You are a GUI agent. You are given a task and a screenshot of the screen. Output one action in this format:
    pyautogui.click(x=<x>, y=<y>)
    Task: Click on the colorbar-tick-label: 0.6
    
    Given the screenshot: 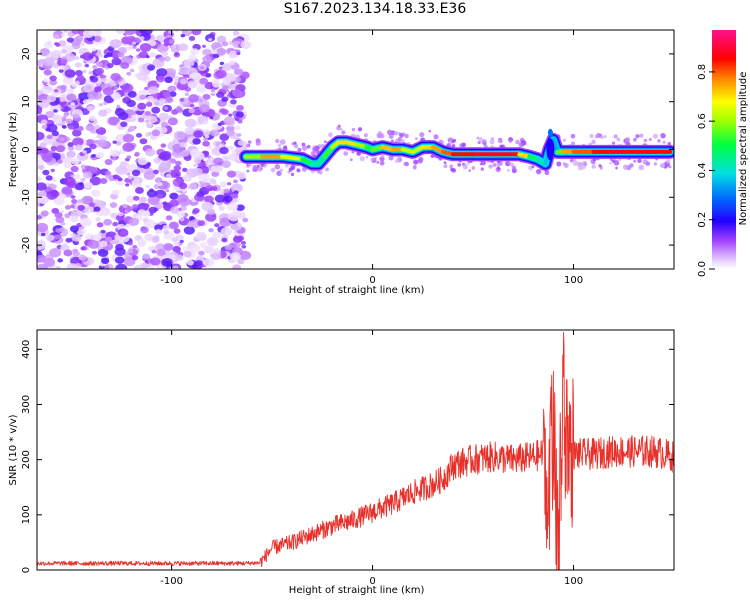 What is the action you would take?
    pyautogui.click(x=702, y=121)
    